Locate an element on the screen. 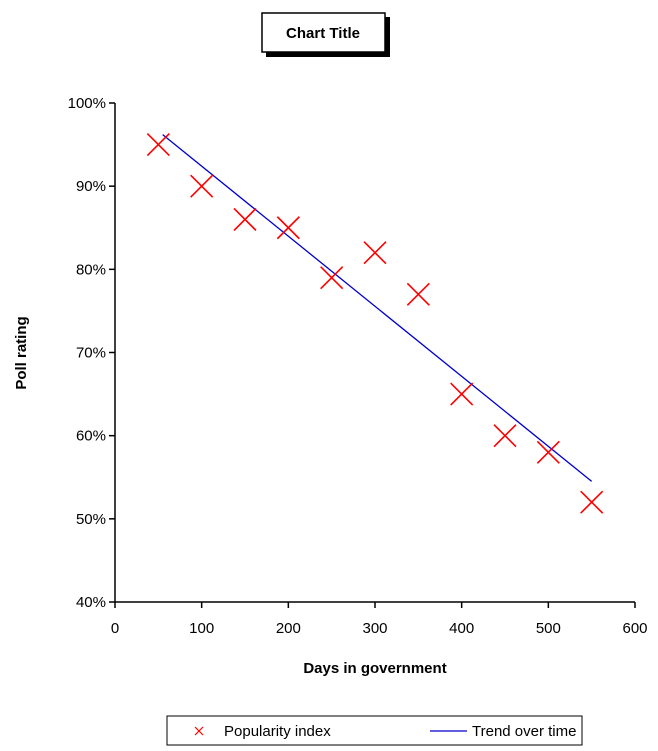 This screenshot has width=658, height=751. y-tick-label: 80% is located at coordinates (91, 269).